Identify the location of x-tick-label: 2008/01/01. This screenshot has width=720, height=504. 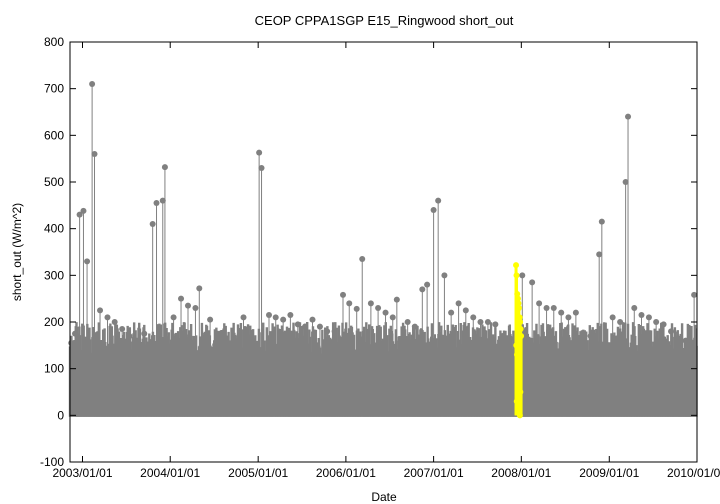
(521, 473).